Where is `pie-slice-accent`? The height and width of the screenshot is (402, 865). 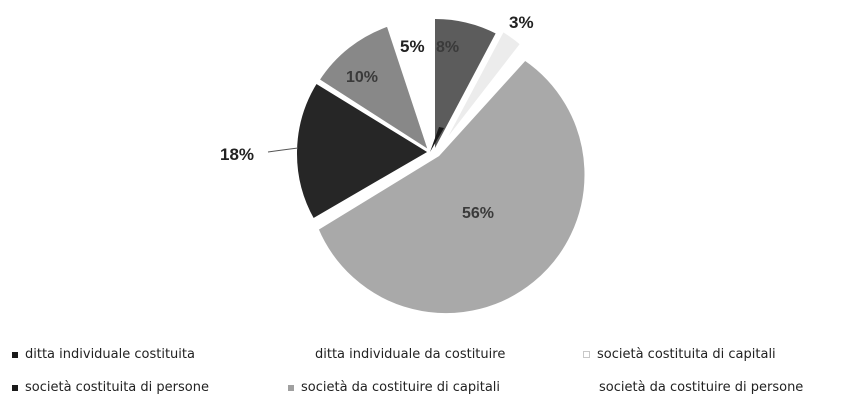
pie-slice-accent is located at coordinates (437, 139).